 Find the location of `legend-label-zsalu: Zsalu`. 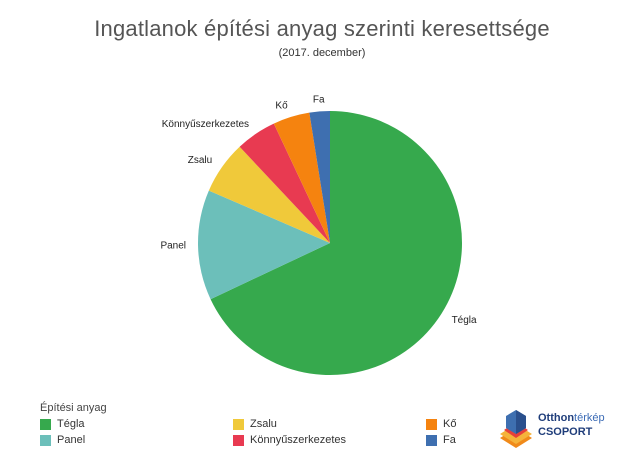

legend-label-zsalu: Zsalu is located at coordinates (263, 424).